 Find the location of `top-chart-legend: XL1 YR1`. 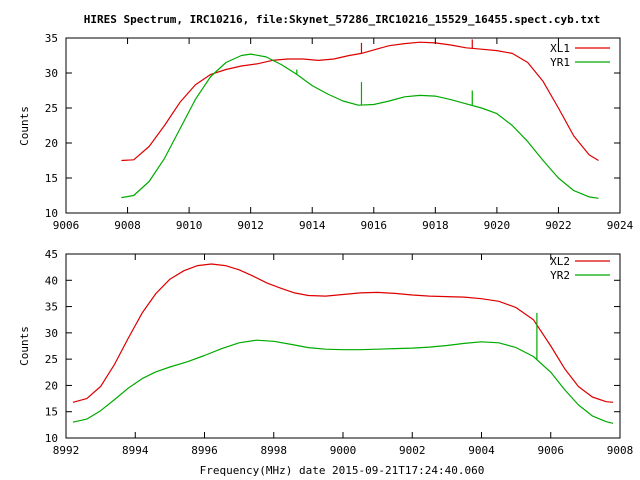

top-chart-legend: XL1 YR1 is located at coordinates (580, 55).